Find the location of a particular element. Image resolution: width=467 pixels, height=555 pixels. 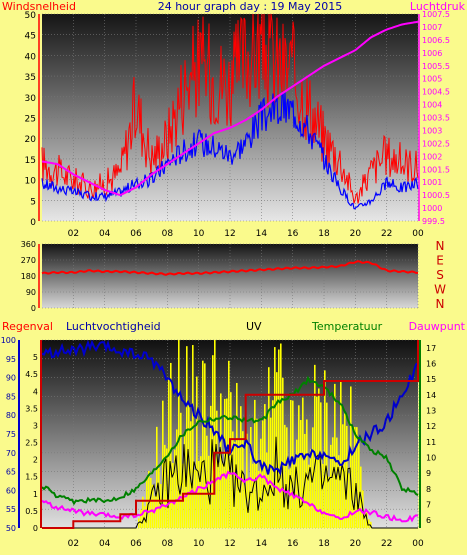

y2-tick-label: 1002 is located at coordinates (432, 156).